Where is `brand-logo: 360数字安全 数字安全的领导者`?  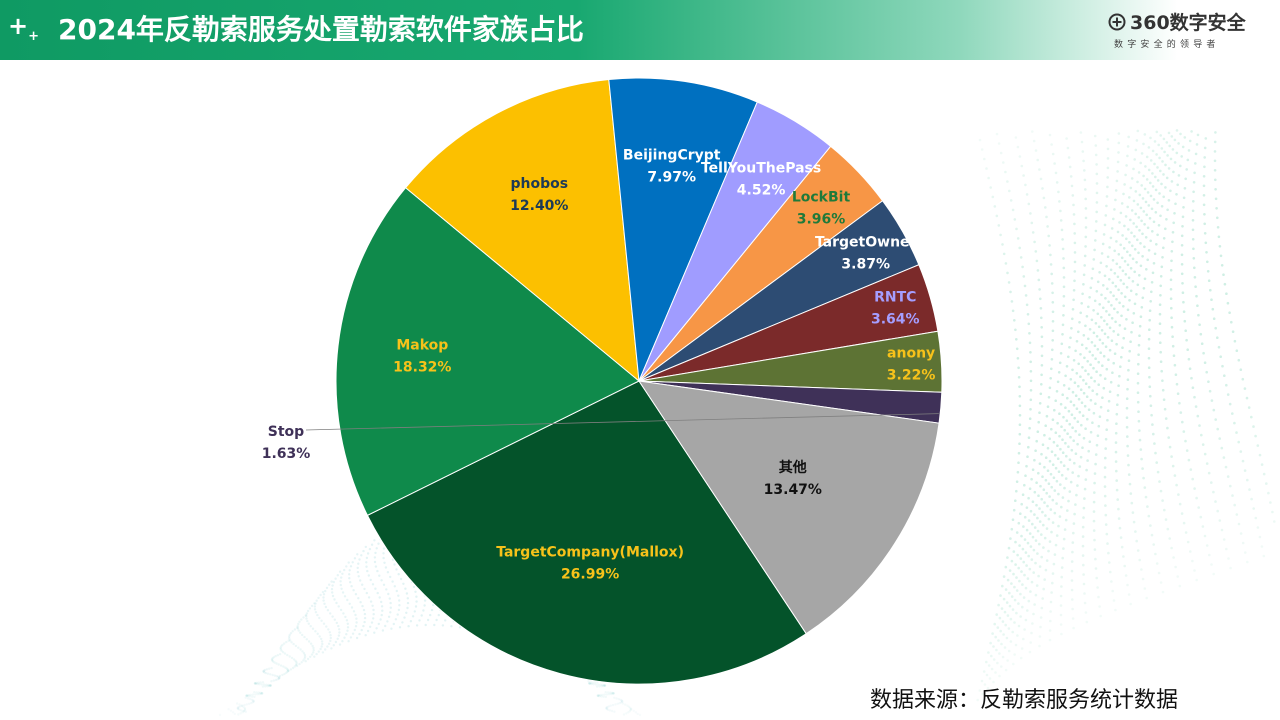
brand-logo: 360数字安全 数字安全的领导者 is located at coordinates (1183, 30).